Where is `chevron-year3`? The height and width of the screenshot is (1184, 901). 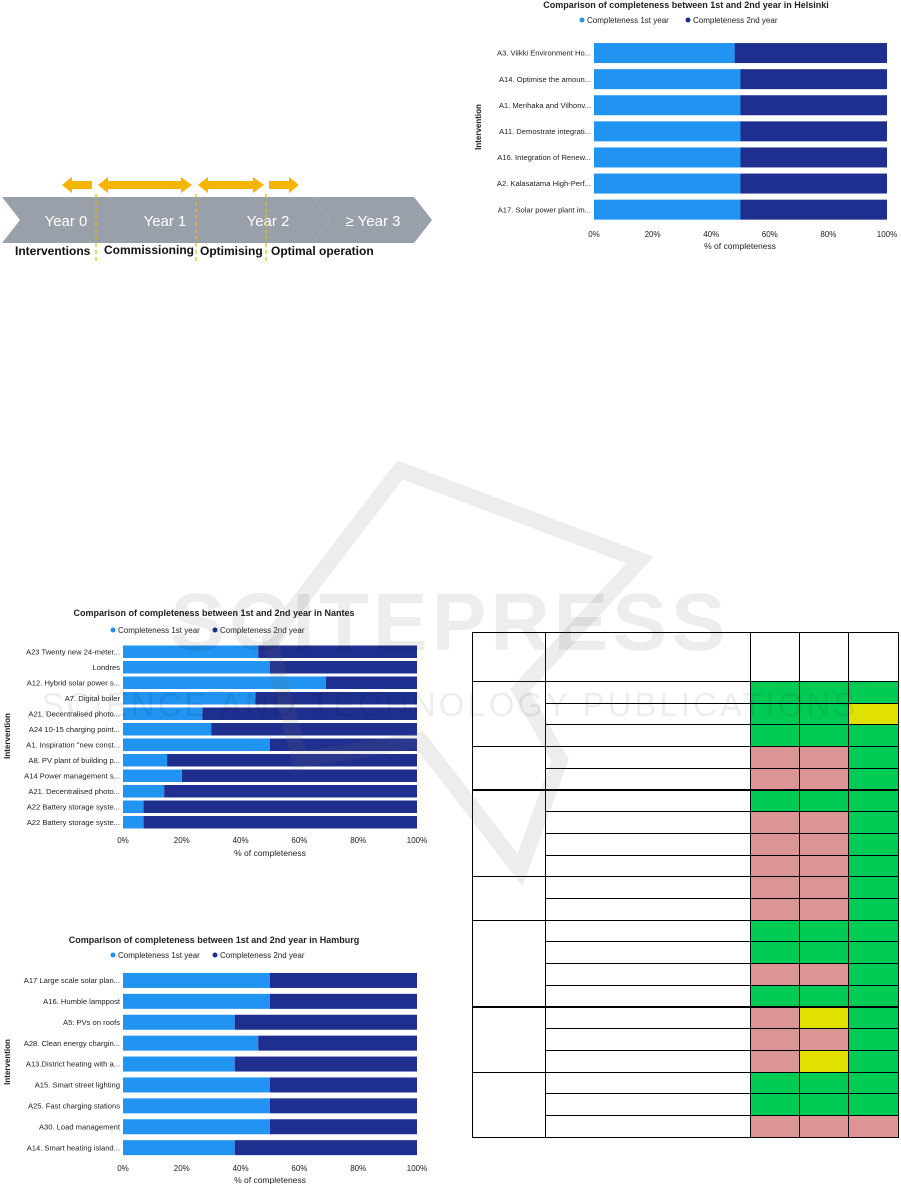
chevron-year3 is located at coordinates (372, 220).